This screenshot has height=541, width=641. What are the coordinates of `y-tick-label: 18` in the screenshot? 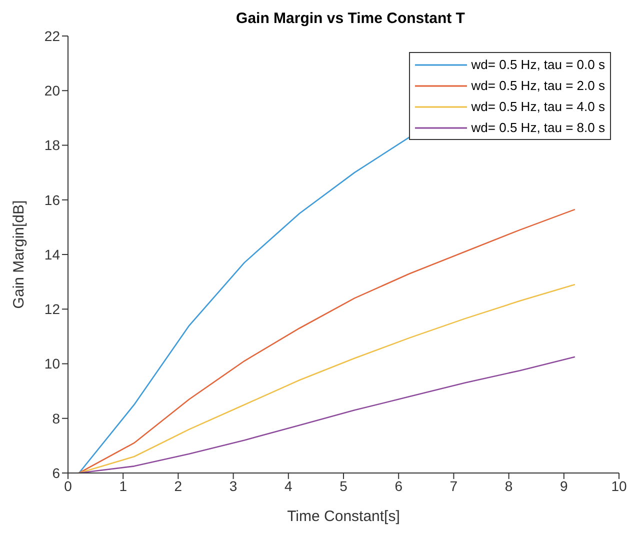 It's located at (52, 145).